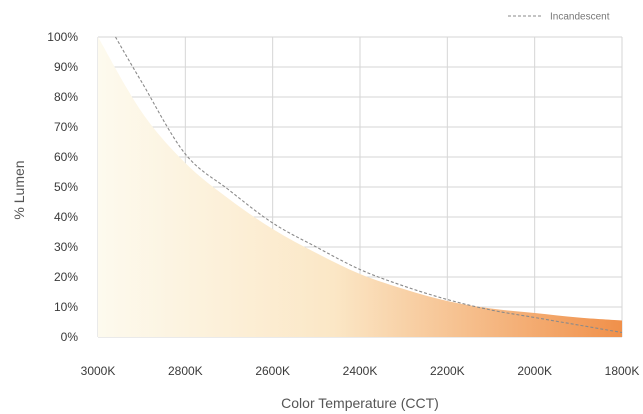  What do you see at coordinates (272, 371) in the screenshot?
I see `x-tick-label: 2600K` at bounding box center [272, 371].